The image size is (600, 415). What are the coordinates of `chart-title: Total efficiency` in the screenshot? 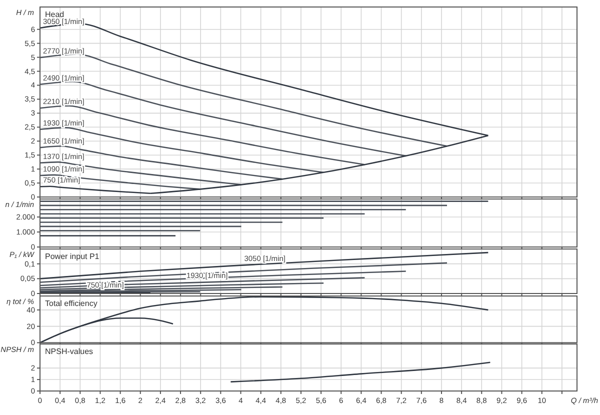 It's located at (71, 303).